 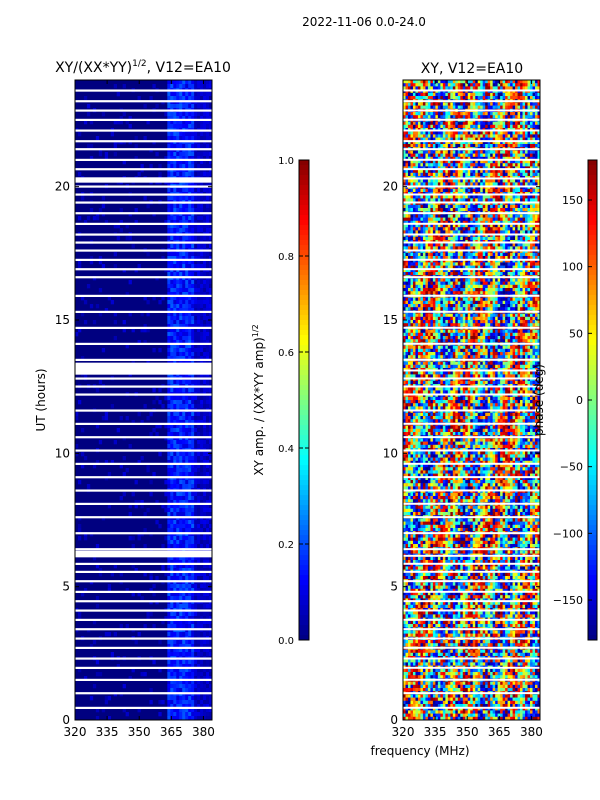 What do you see at coordinates (66, 587) in the screenshot?
I see `y-tick-label: 5` at bounding box center [66, 587].